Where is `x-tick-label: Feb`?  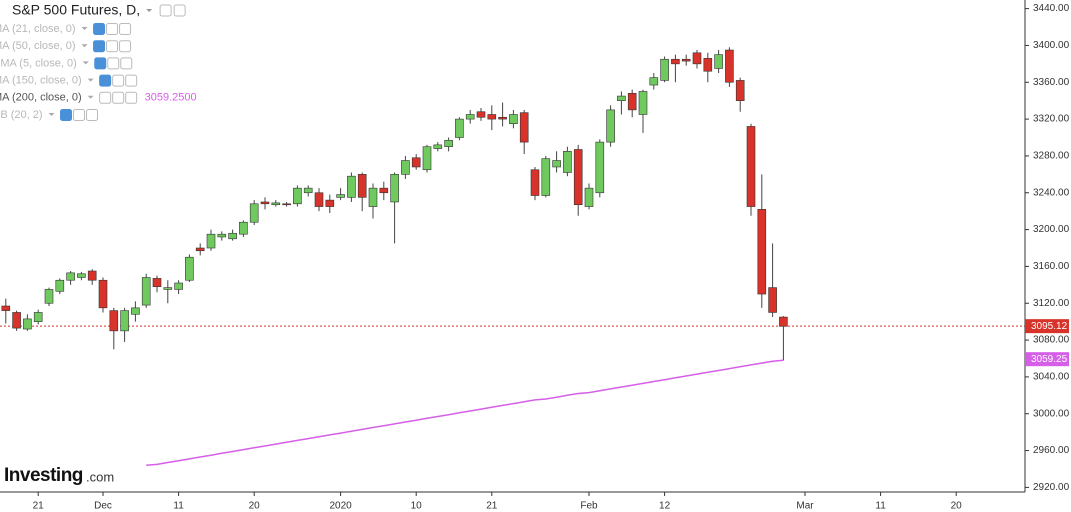 x-tick-label: Feb is located at coordinates (589, 506).